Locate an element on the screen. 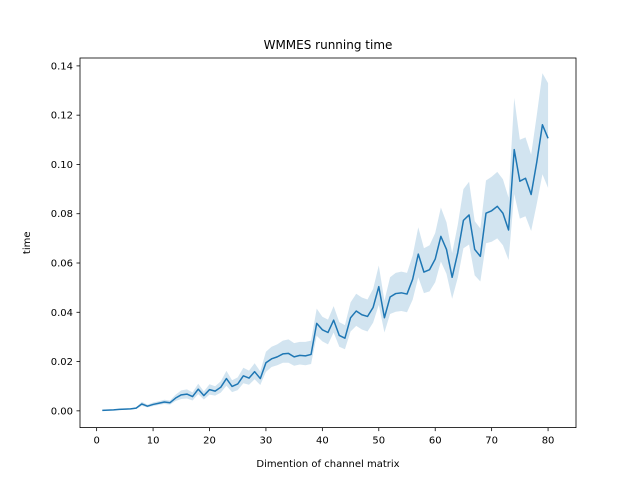 Image resolution: width=640 pixels, height=480 pixels. y-tick-label: 0.10 is located at coordinates (62, 165).